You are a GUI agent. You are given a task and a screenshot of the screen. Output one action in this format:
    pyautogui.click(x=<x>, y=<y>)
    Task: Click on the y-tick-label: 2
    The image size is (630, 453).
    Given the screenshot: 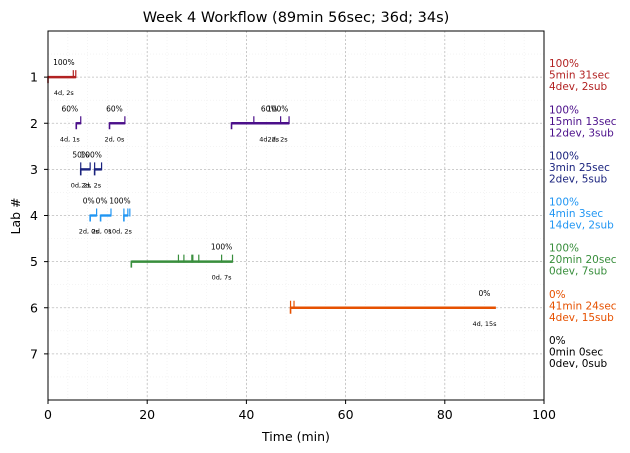 What is the action you would take?
    pyautogui.click(x=34, y=123)
    